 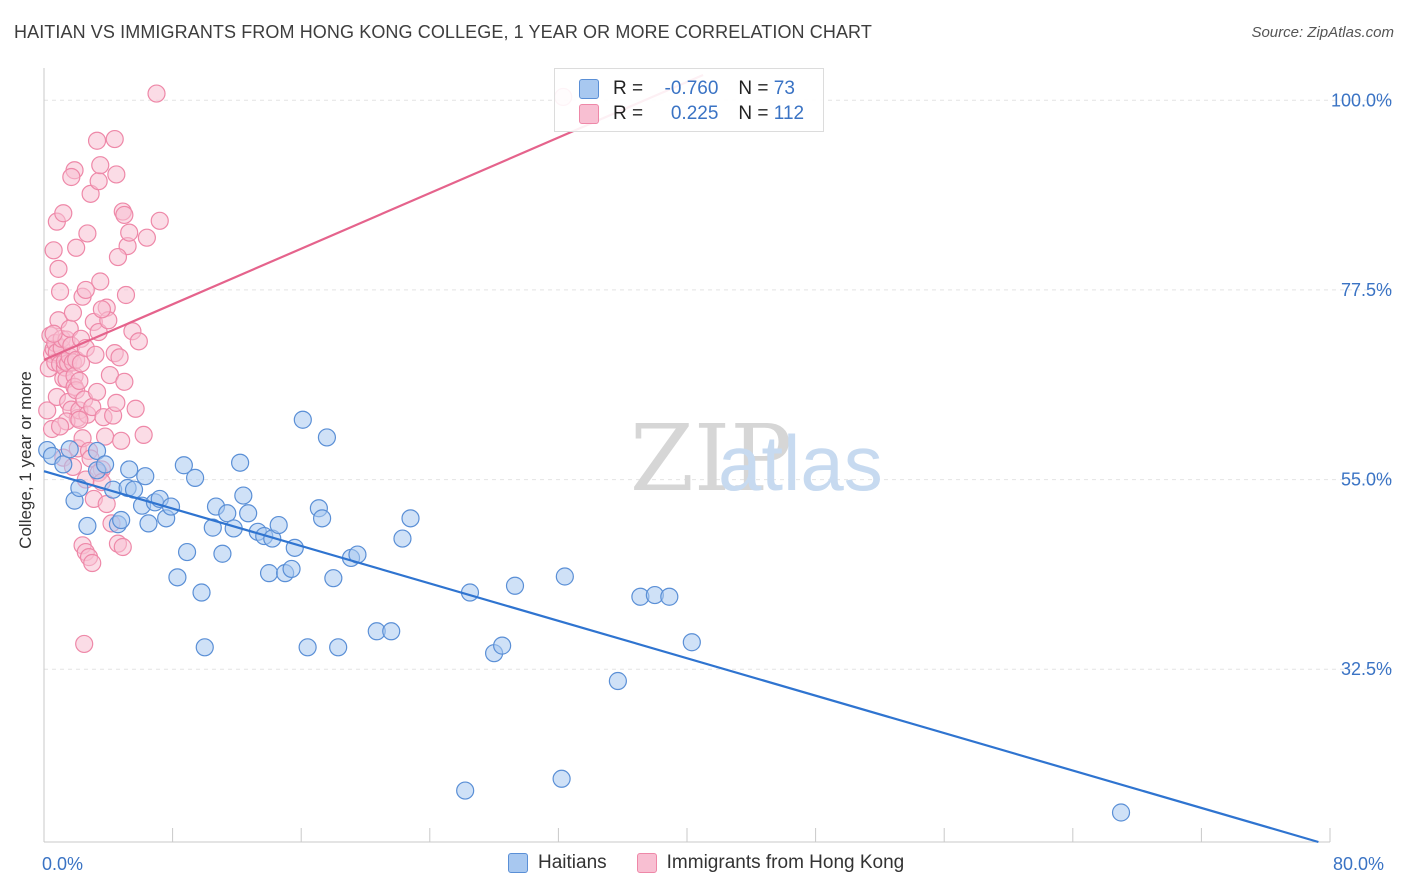 I want to click on y-tick-label: 32.5%, so click(x=1366, y=669).